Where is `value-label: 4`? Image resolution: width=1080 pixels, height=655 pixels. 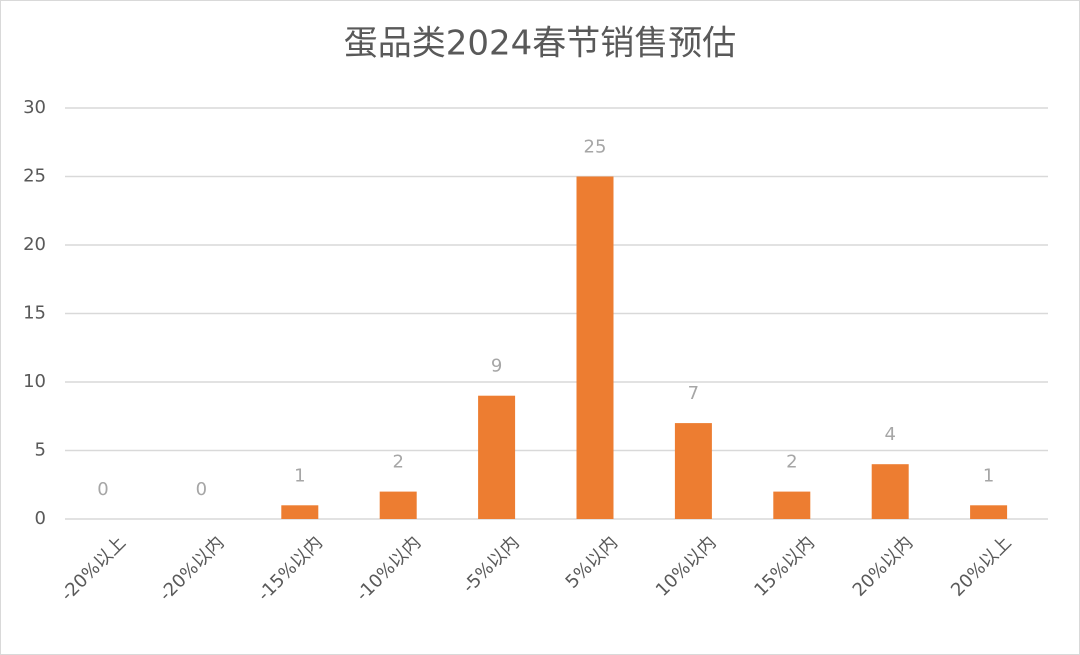
value-label: 4 is located at coordinates (889, 434).